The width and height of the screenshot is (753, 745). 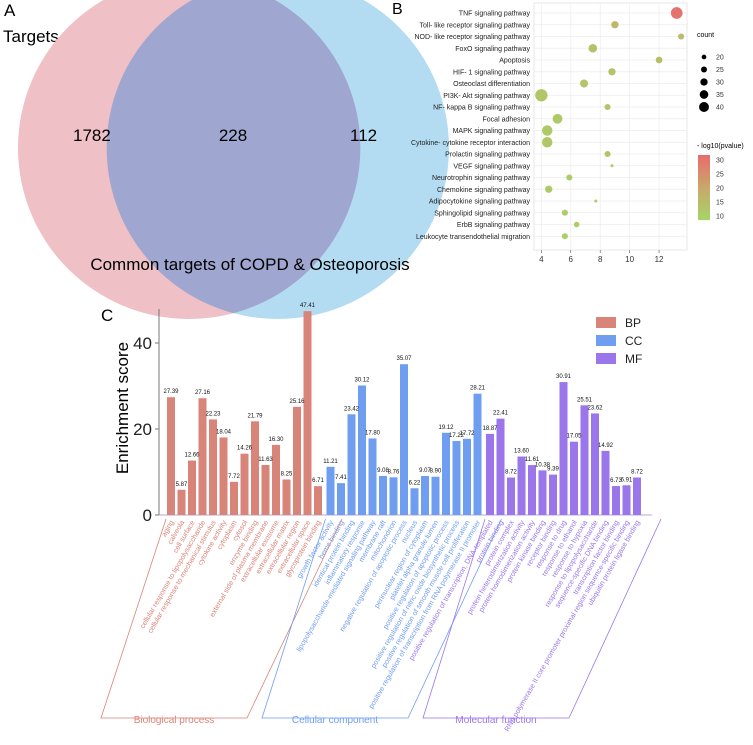 What do you see at coordinates (182, 485) in the screenshot?
I see `bar-value-label: 5.87` at bounding box center [182, 485].